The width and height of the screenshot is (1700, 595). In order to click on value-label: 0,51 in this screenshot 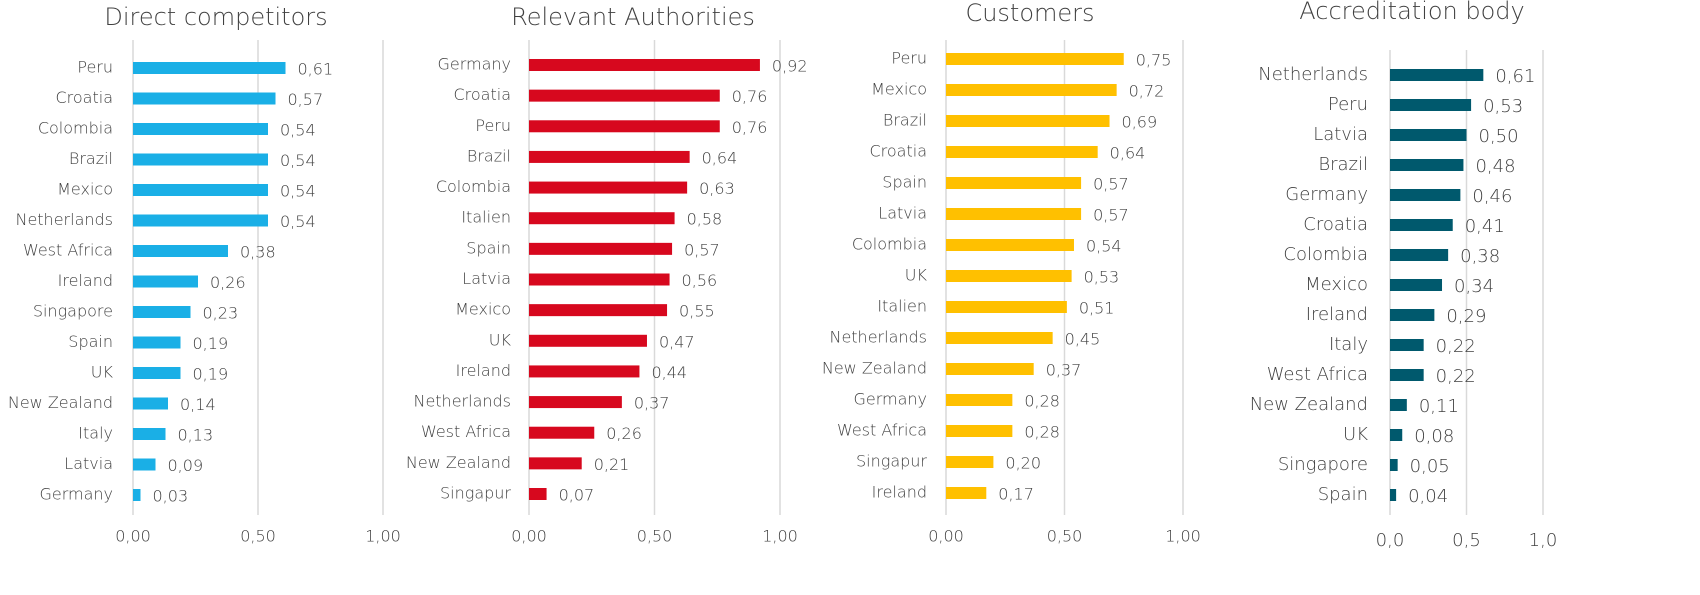, I will do `click(1097, 308)`.